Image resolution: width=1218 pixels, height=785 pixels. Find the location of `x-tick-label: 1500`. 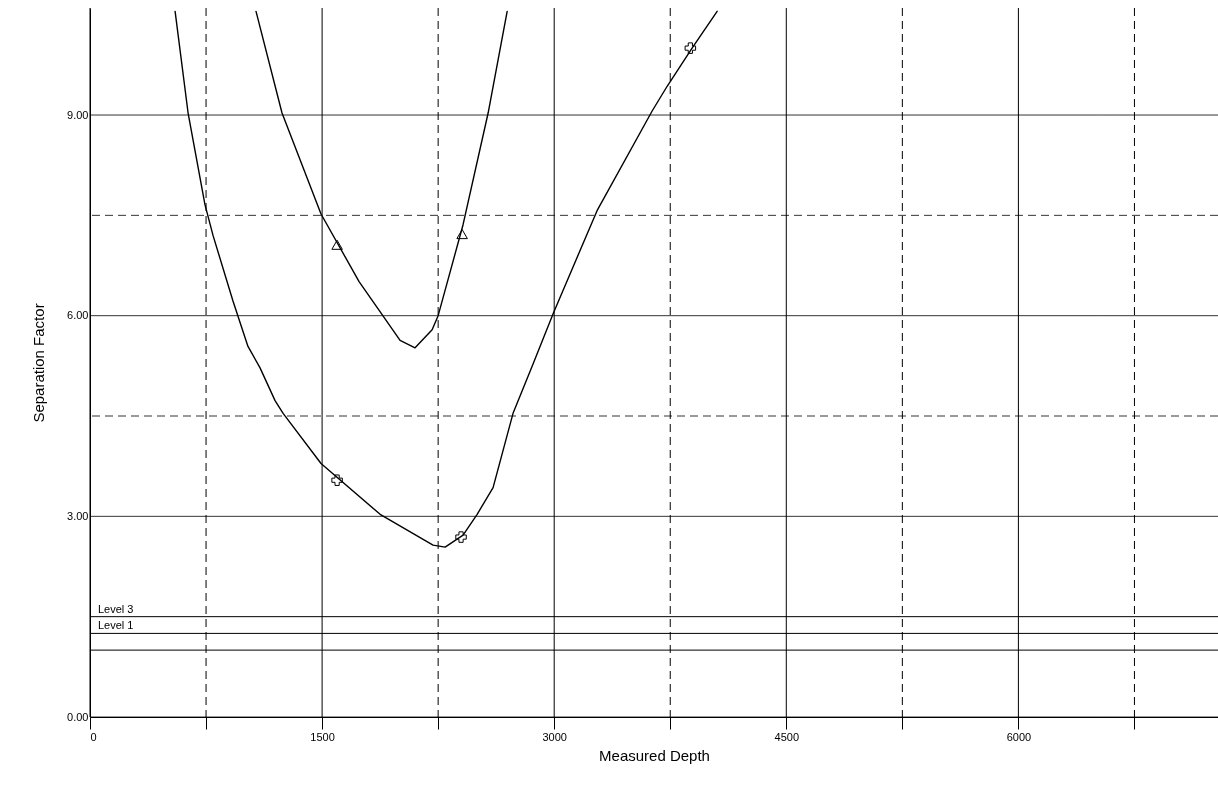

x-tick-label: 1500 is located at coordinates (322, 736).